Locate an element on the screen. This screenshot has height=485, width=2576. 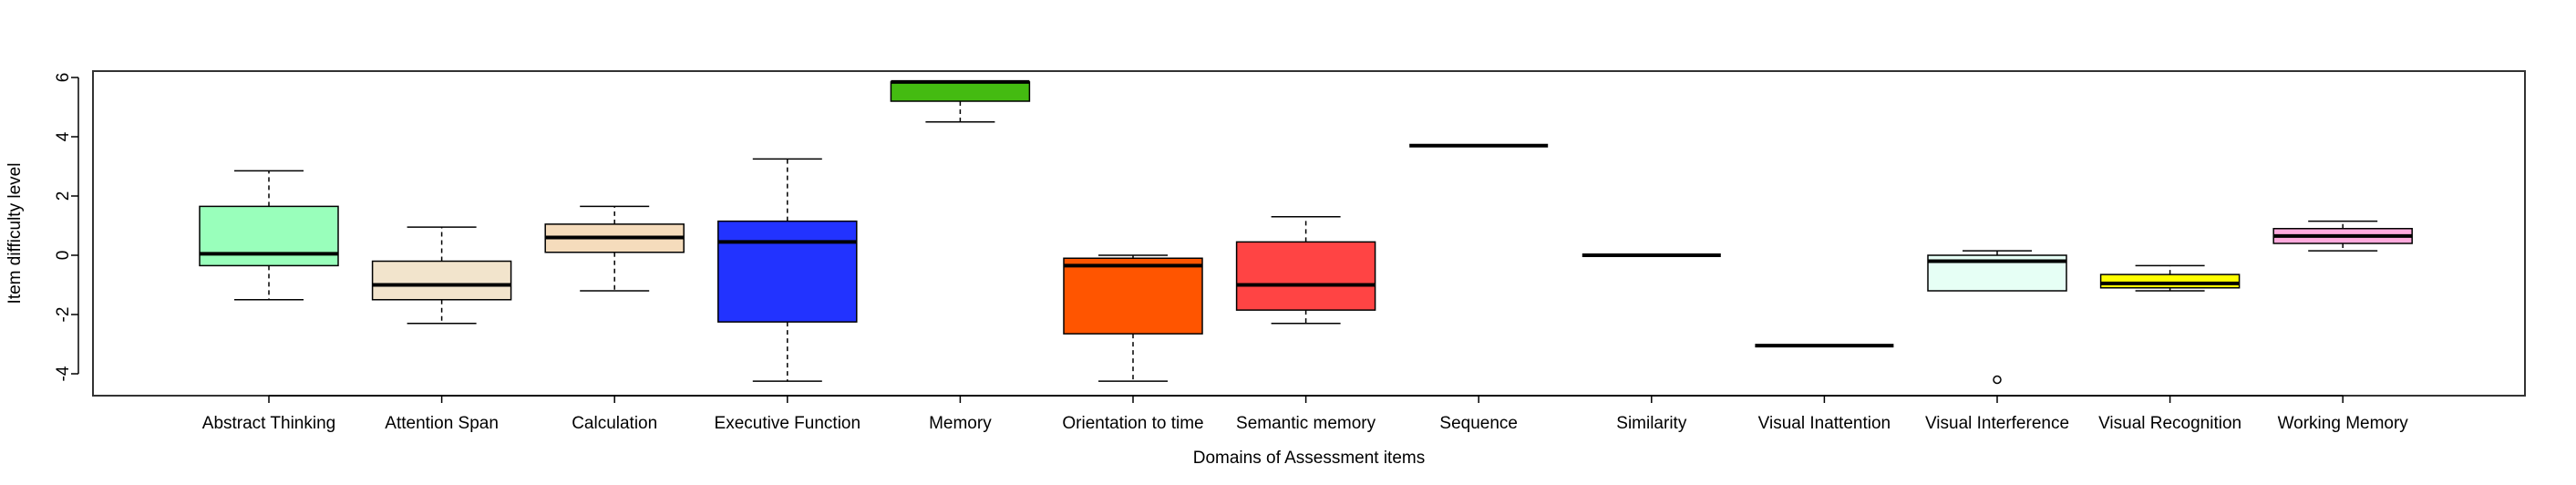
x-tick-label: Sequence is located at coordinates (1478, 423).